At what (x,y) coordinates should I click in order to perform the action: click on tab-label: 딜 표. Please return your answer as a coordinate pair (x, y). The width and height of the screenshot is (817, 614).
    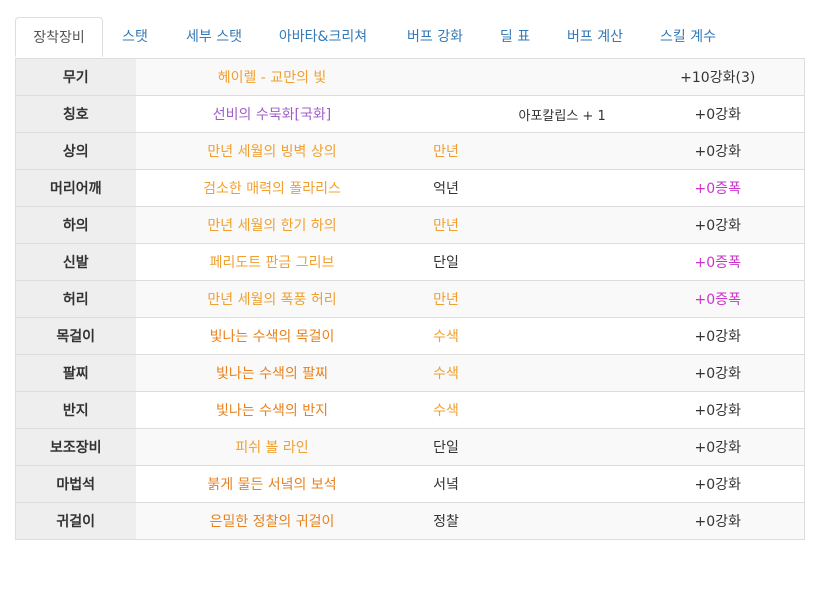
    Looking at the image, I should click on (515, 37).